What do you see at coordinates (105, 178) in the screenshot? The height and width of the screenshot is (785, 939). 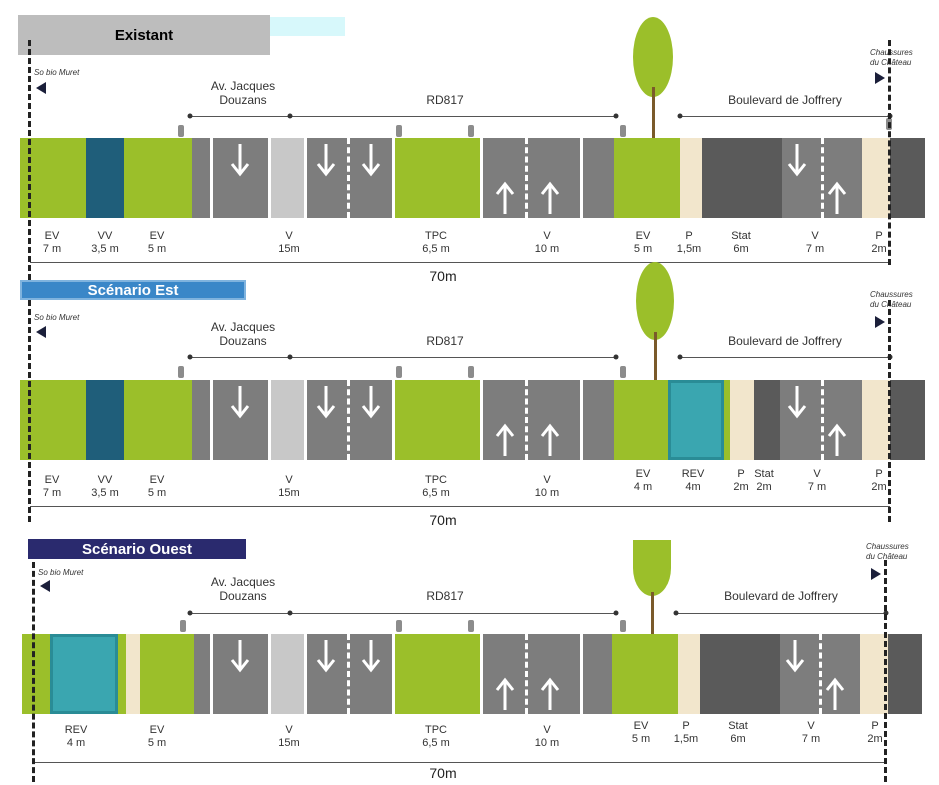 I see `seg-vv` at bounding box center [105, 178].